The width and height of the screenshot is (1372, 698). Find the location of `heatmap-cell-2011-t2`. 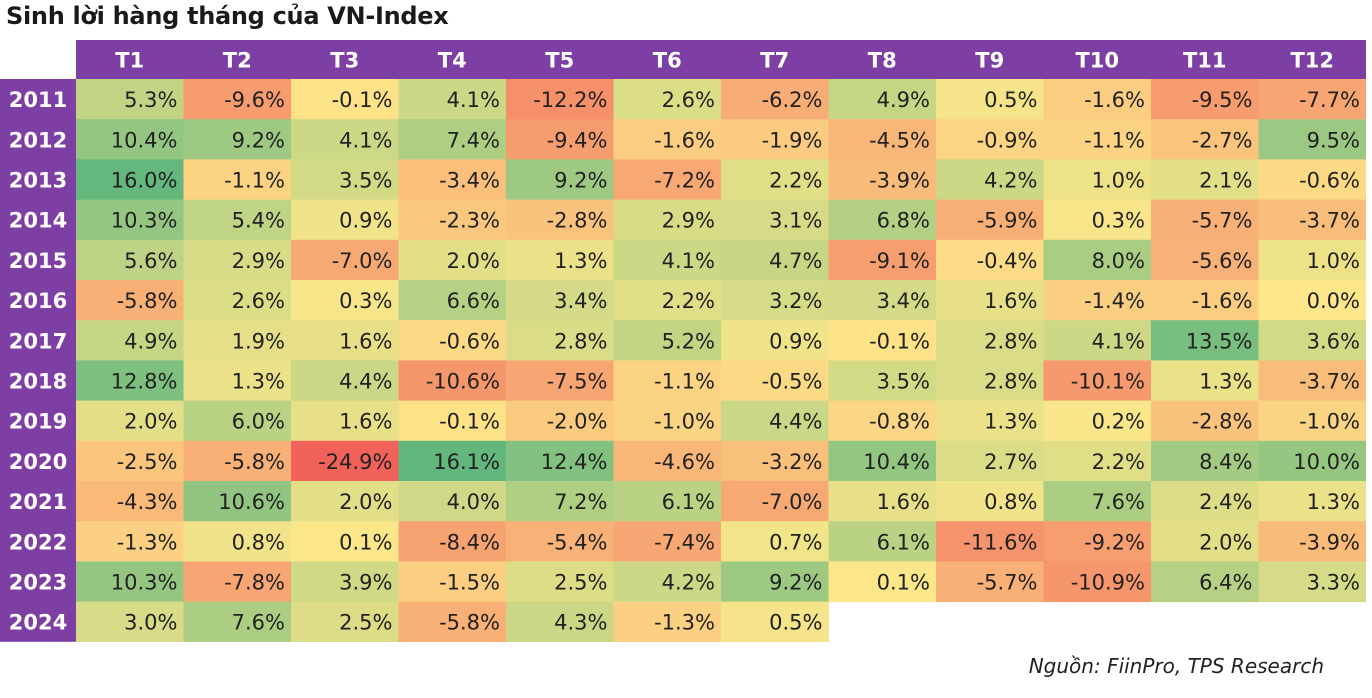

heatmap-cell-2011-t2 is located at coordinates (237, 99).